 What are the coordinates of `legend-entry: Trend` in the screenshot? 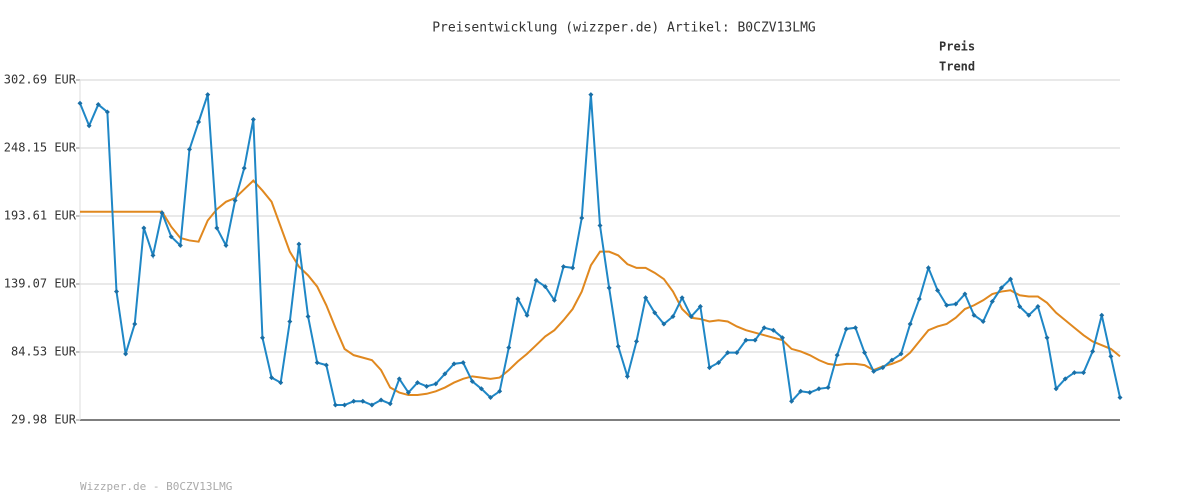 It's located at (957, 67).